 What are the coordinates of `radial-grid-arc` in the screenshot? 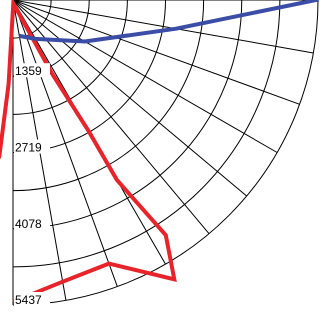 It's located at (70, 57).